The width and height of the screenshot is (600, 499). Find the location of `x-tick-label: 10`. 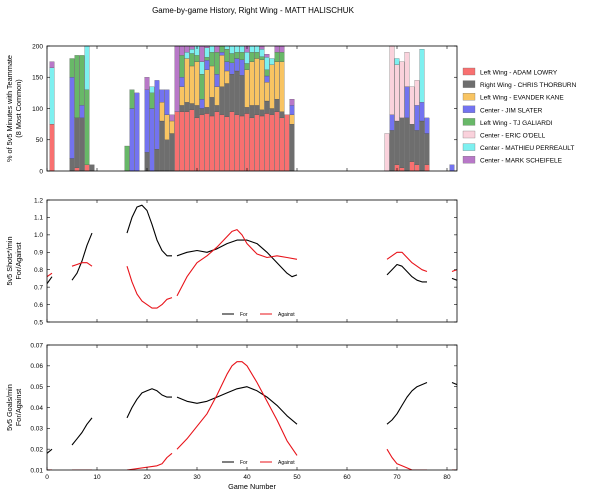

x-tick-label: 10 is located at coordinates (97, 477).